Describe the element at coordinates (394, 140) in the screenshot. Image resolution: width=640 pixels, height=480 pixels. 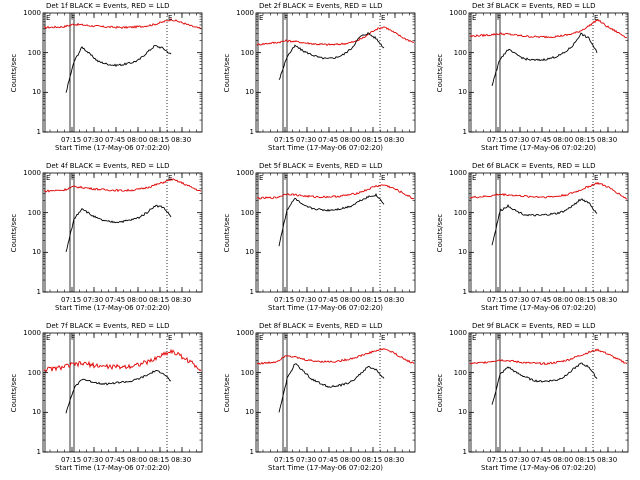
I see `x-tick-label: 08:30` at that location.